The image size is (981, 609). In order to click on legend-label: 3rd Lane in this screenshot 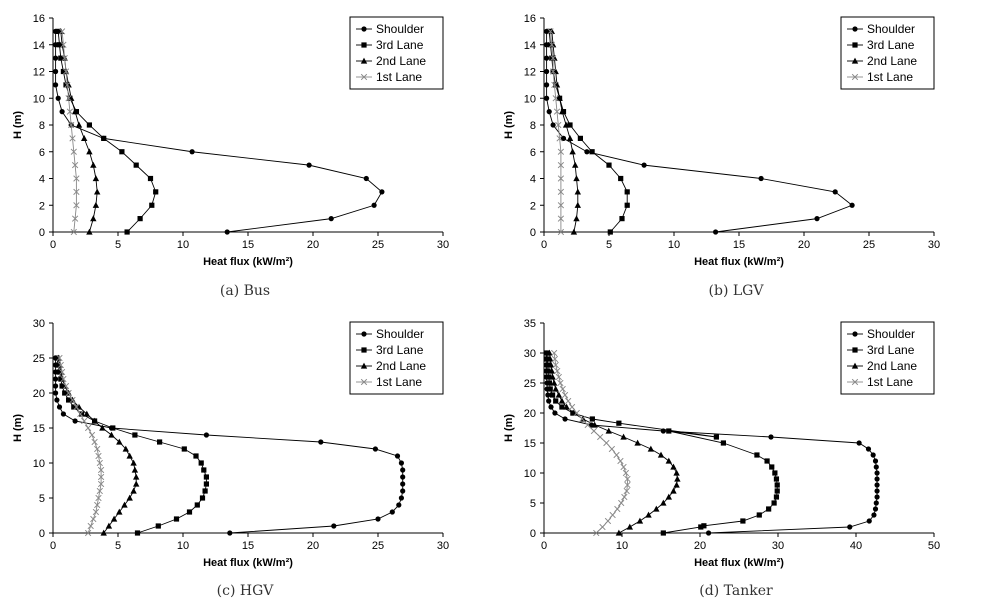, I will do `click(891, 45)`.